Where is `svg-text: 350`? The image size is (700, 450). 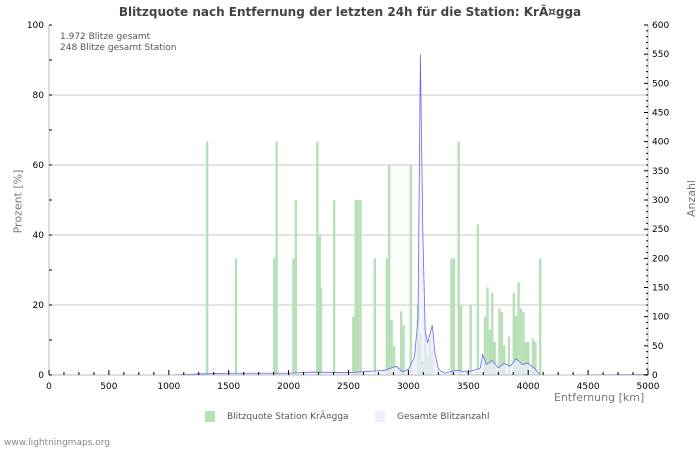
svg-text: 350 is located at coordinates (660, 172).